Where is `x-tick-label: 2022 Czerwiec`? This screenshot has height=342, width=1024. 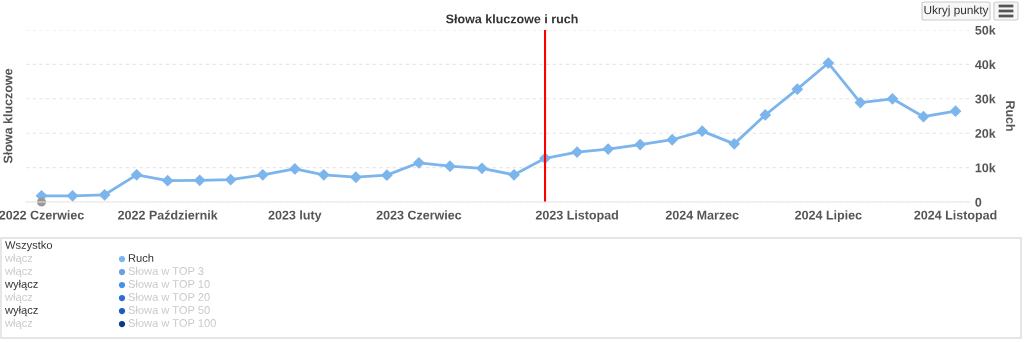 x-tick-label: 2022 Czerwiec is located at coordinates (42, 215).